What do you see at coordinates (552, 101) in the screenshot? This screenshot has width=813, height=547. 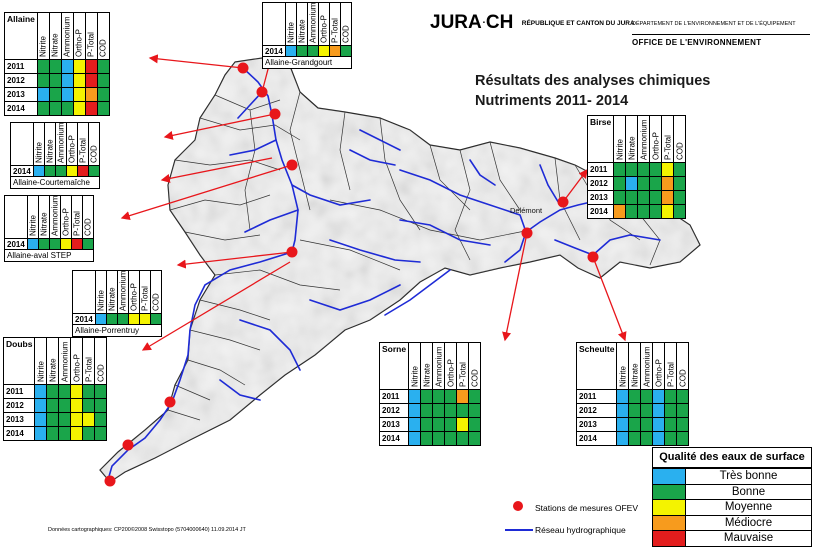 I see `title-line-2: Nutriments 2011- 2014` at bounding box center [552, 101].